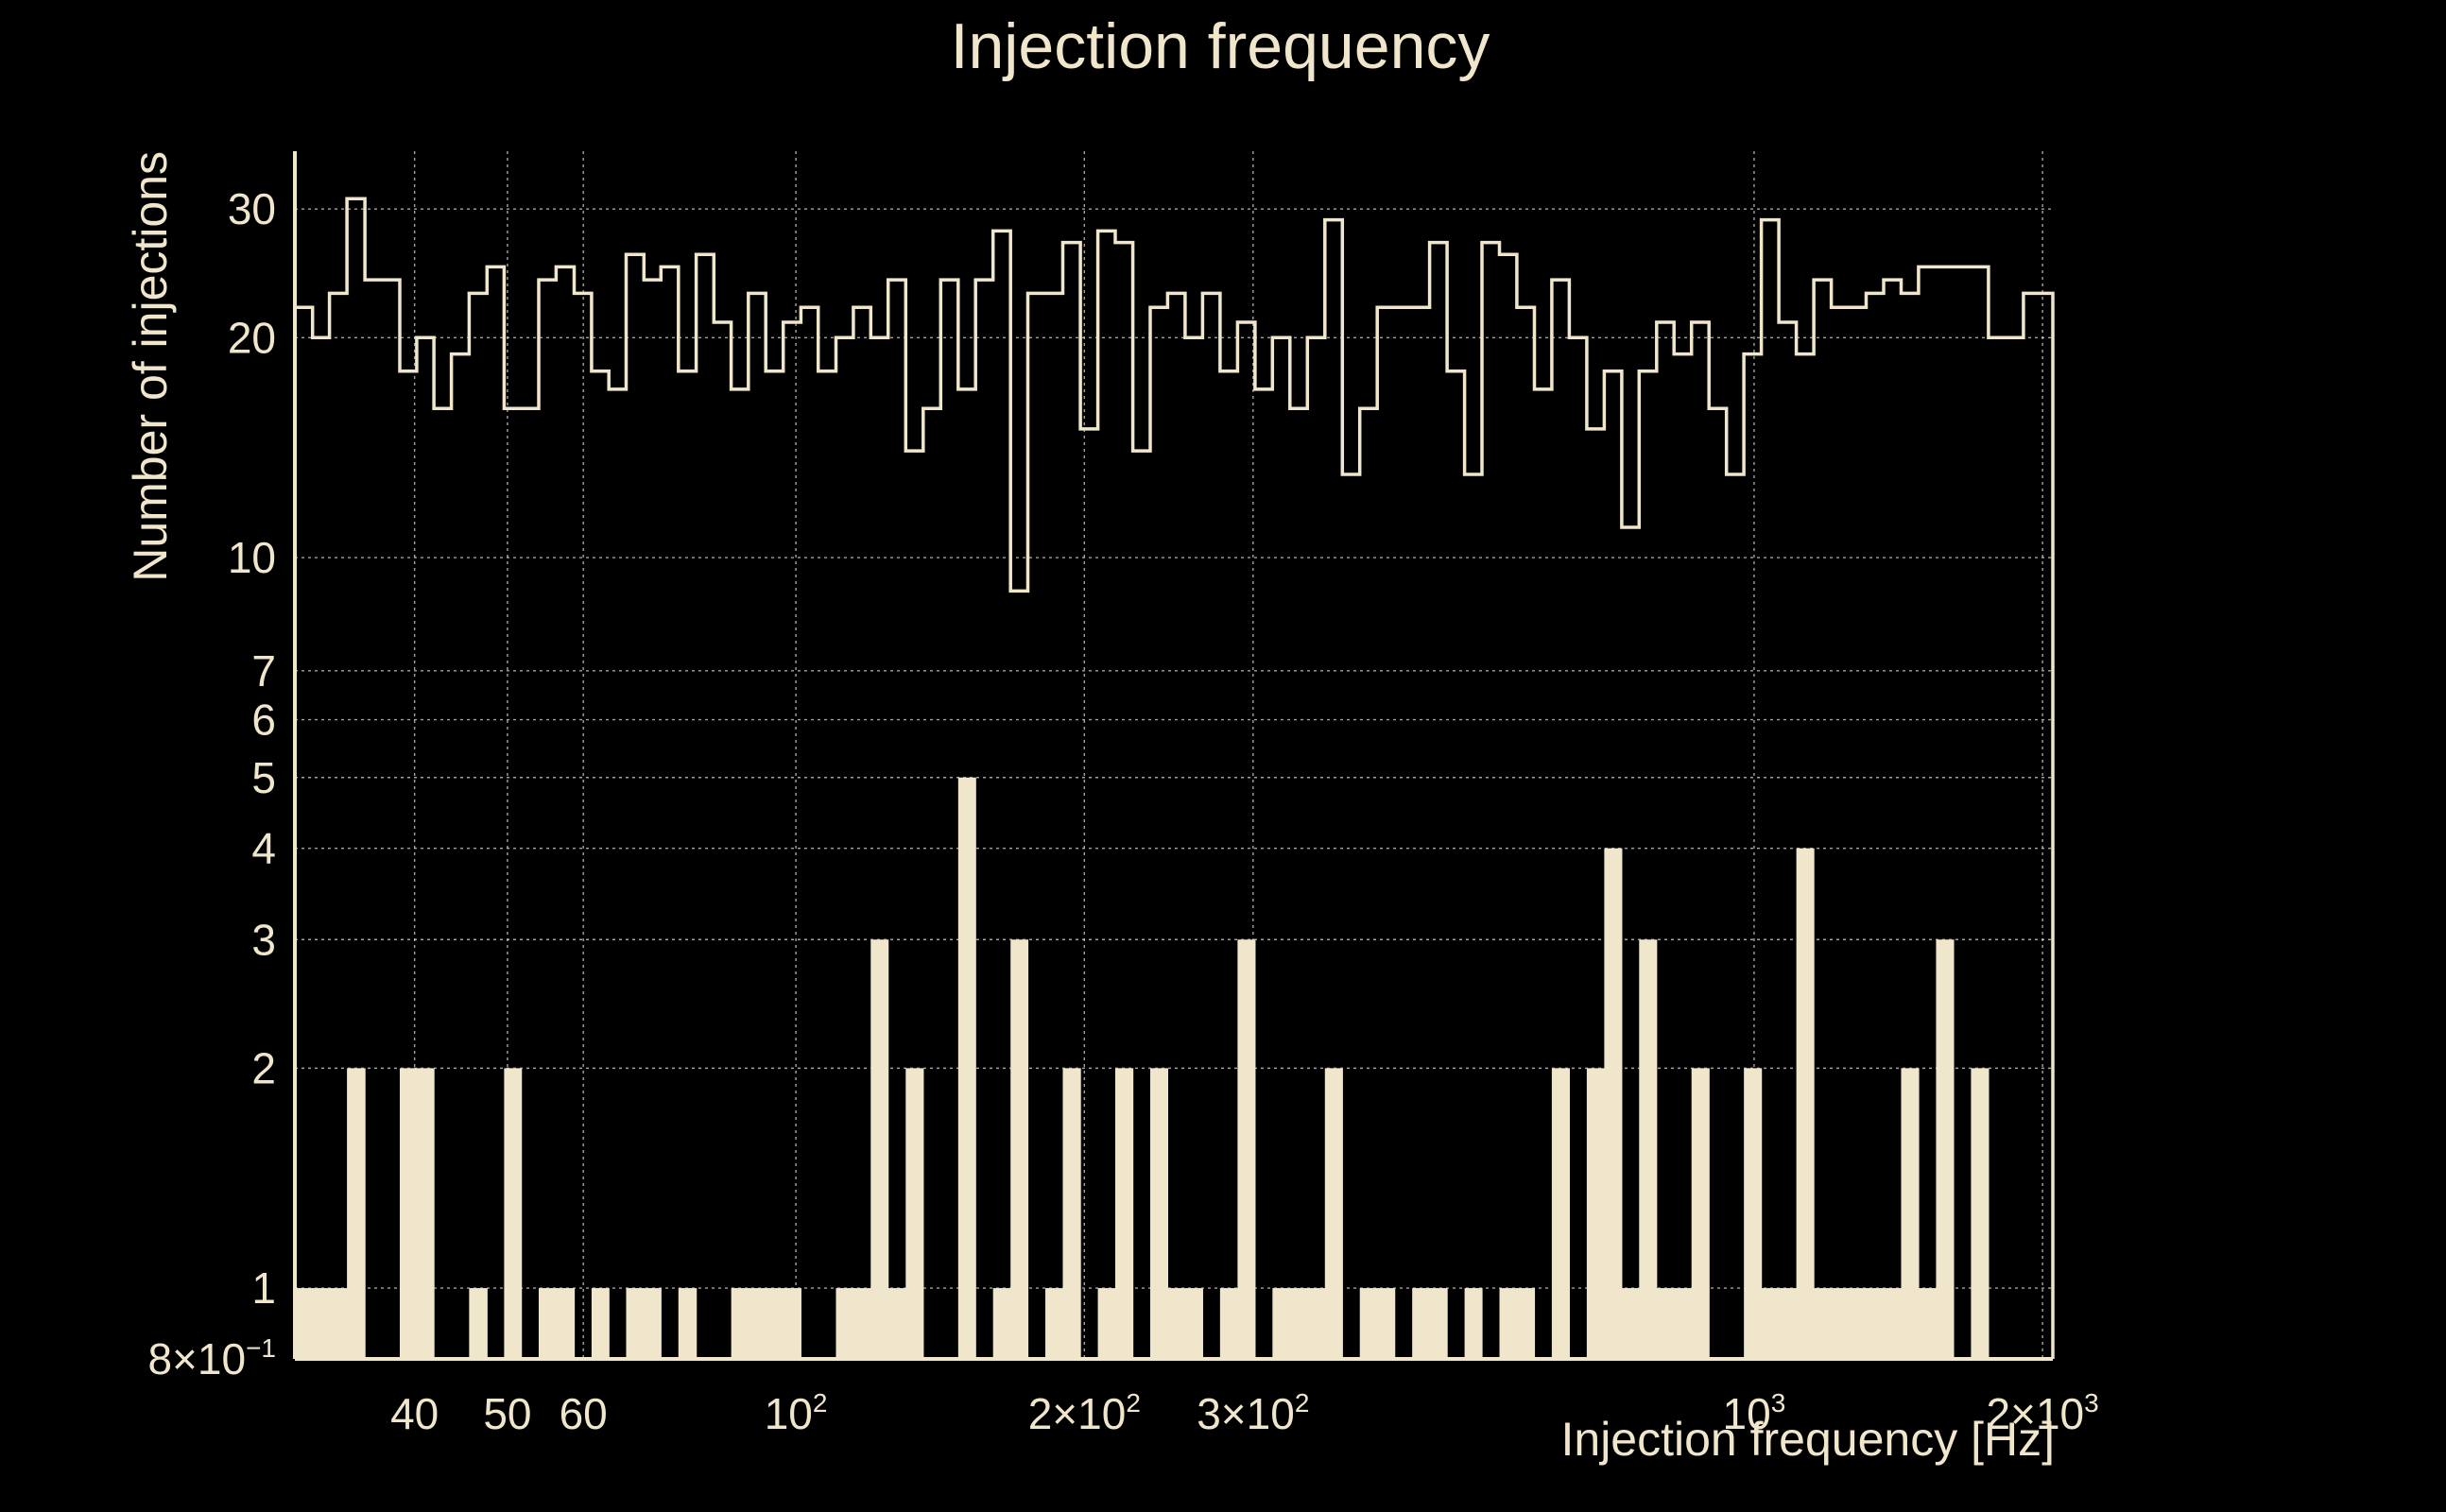  Describe the element at coordinates (1808, 1439) in the screenshot. I see `x-axis-title: Injection frequency [Hz]` at that location.